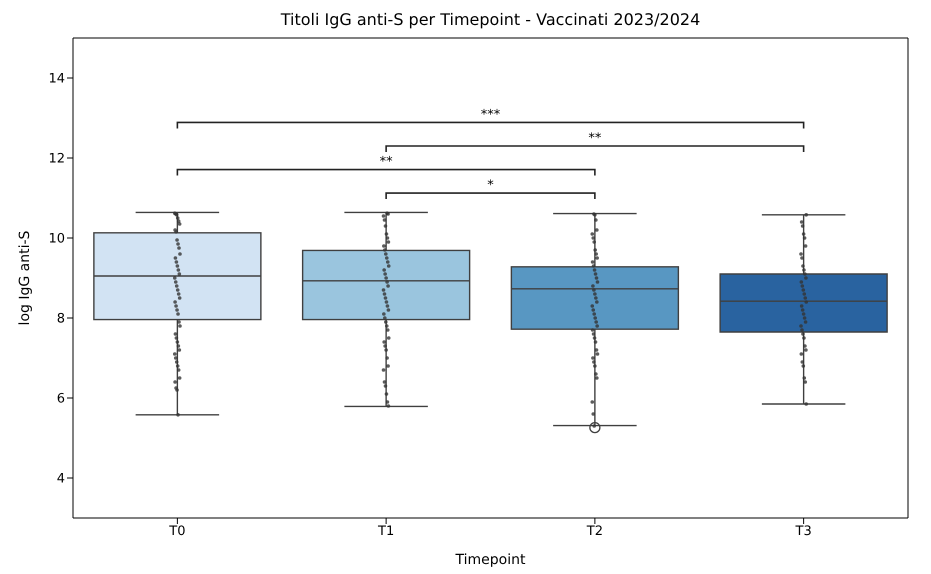  Describe the element at coordinates (803, 532) in the screenshot. I see `x-tick-label: T3` at that location.